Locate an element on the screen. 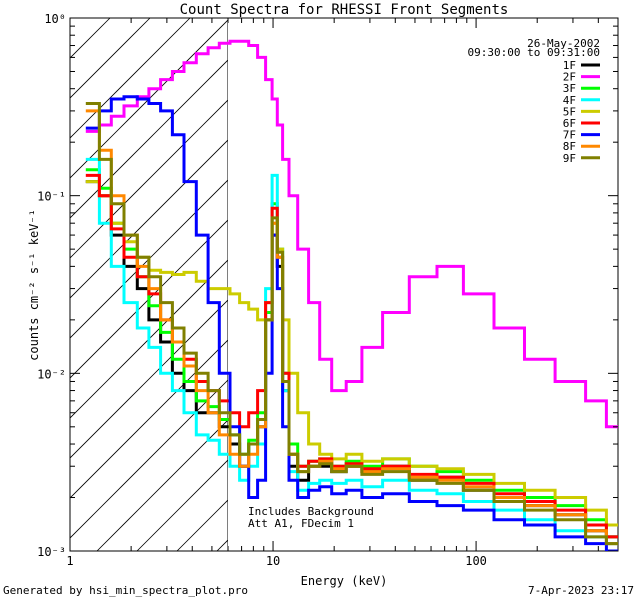  y-tick-label: 10⁻³ is located at coordinates (51, 552).